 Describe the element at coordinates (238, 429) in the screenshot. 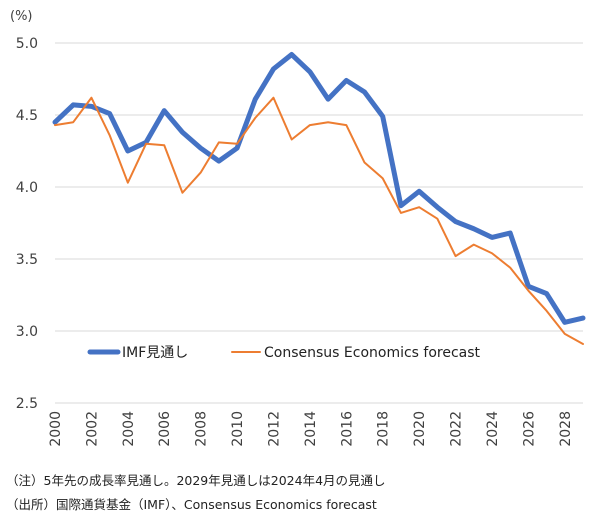

I see `x-tick-label: 2010` at that location.